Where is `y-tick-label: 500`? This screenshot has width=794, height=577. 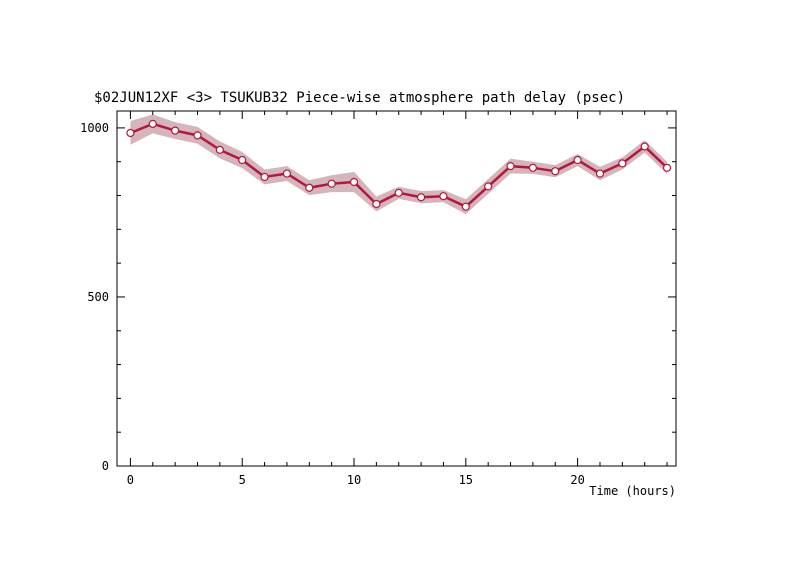 y-tick-label: 500 is located at coordinates (98, 297).